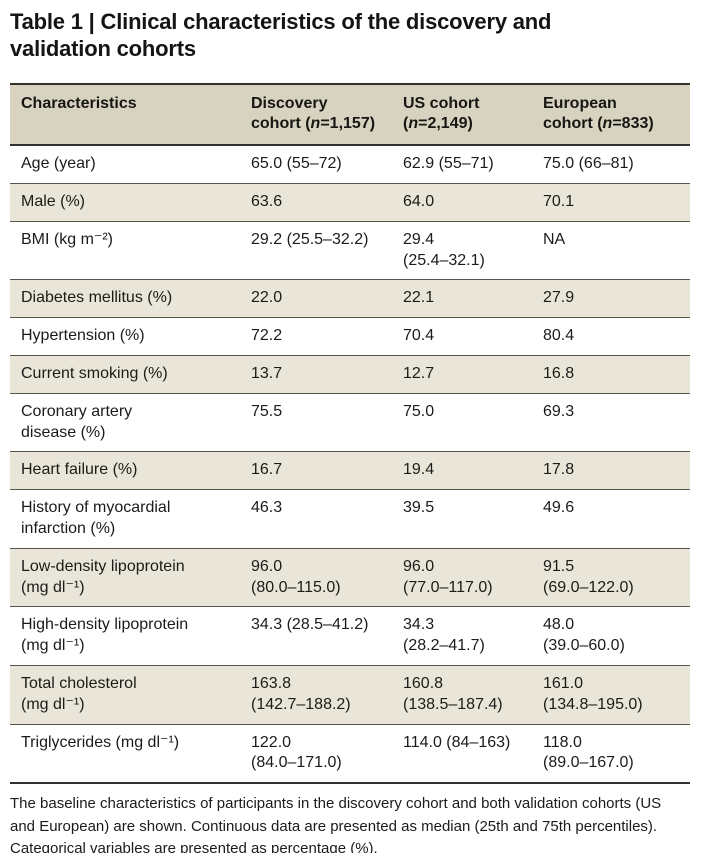  What do you see at coordinates (316, 470) in the screenshot?
I see `cell-discovery: 16.7` at bounding box center [316, 470].